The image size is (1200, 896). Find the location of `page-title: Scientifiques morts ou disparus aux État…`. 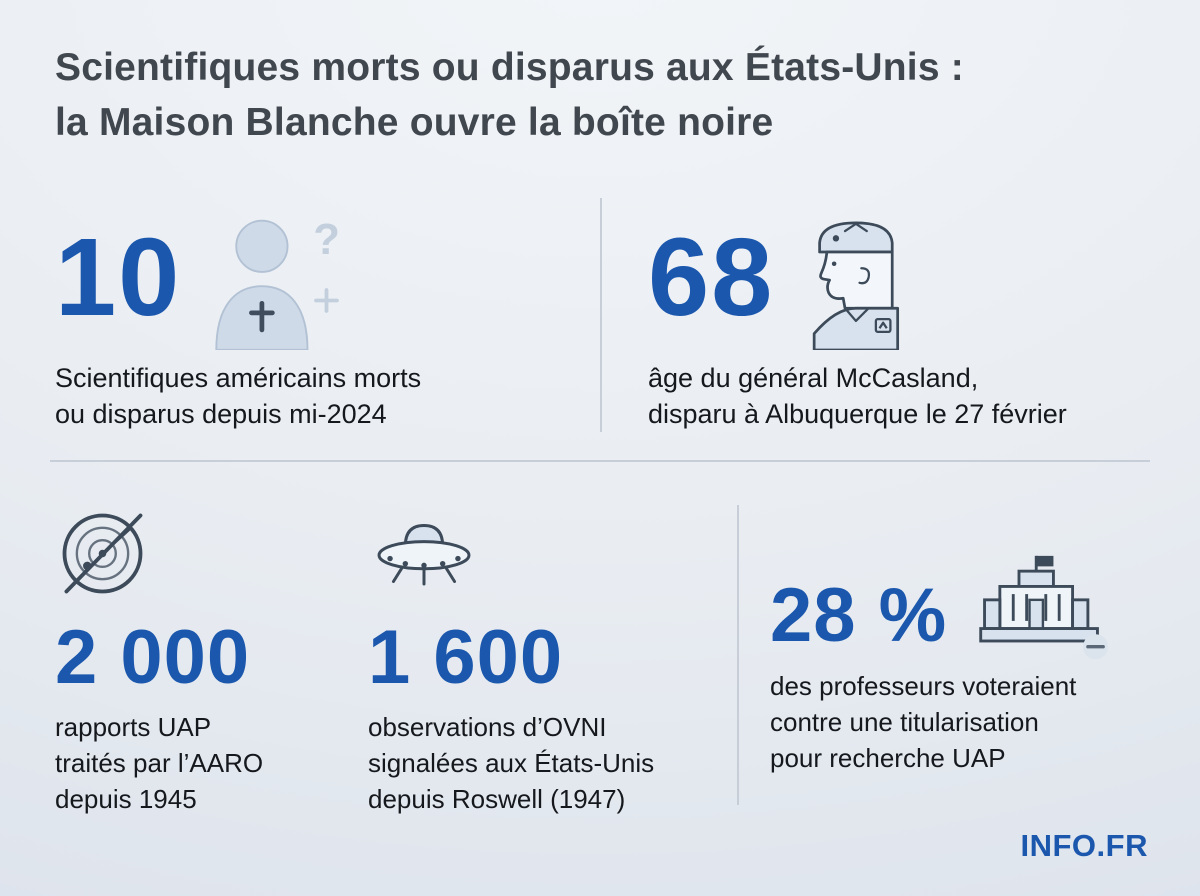

page-title: Scientifiques morts ou disparus aux État… is located at coordinates (509, 95).